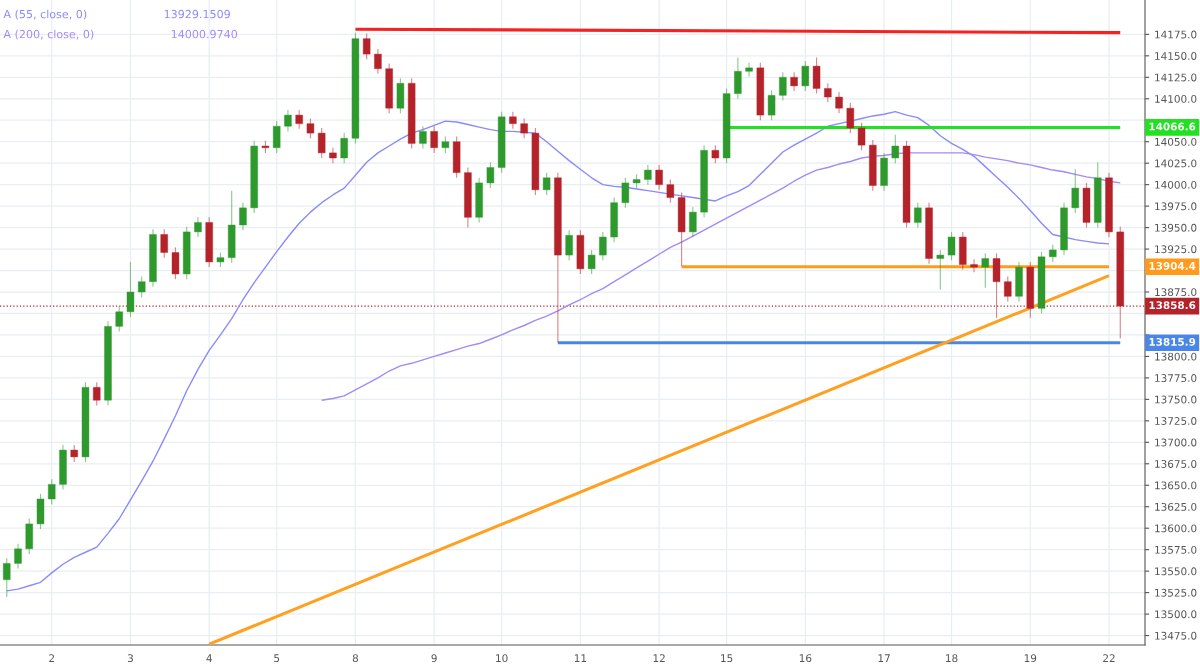  What do you see at coordinates (1176, 614) in the screenshot?
I see `y-tick-label: 13500.0` at bounding box center [1176, 614].